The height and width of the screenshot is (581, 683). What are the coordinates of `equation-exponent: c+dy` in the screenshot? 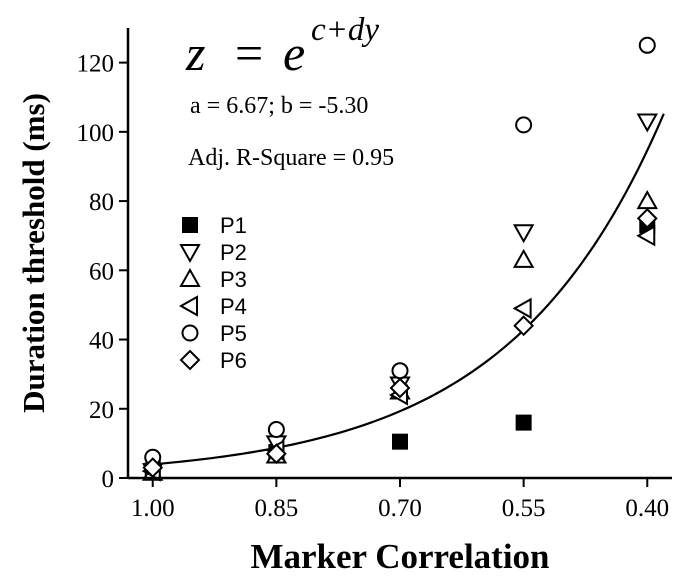 It's located at (345, 30).